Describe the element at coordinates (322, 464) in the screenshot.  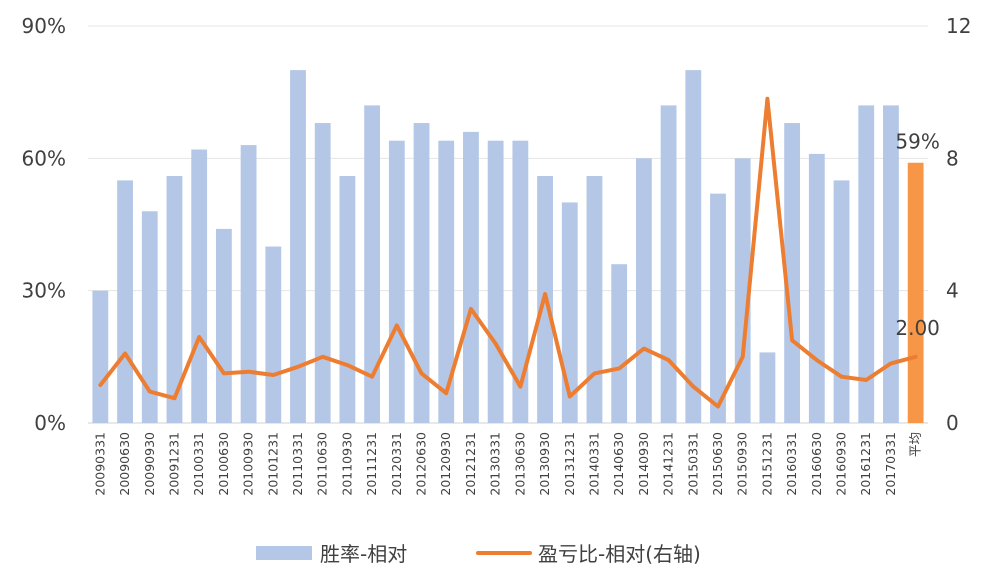
I see `category-label: 20110630` at that location.